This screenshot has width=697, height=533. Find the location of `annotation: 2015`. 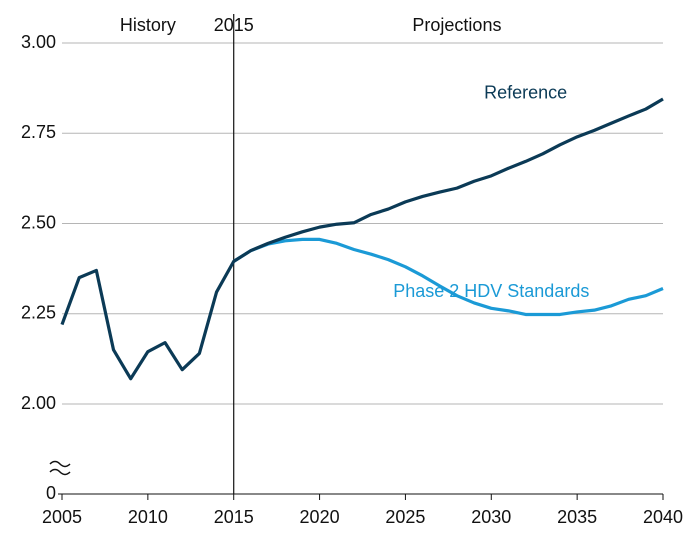

annotation: 2015 is located at coordinates (234, 25).